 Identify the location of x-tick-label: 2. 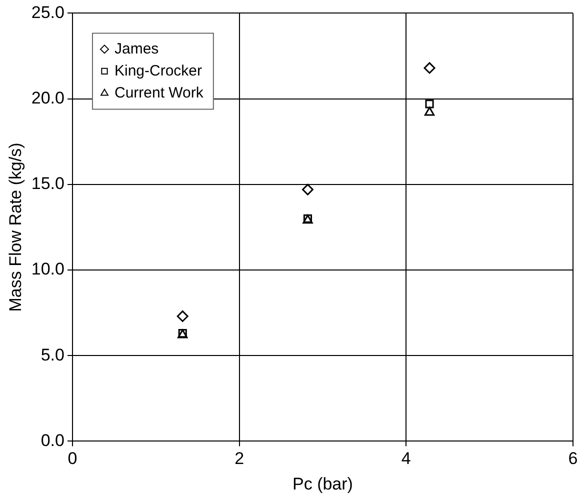
(239, 458).